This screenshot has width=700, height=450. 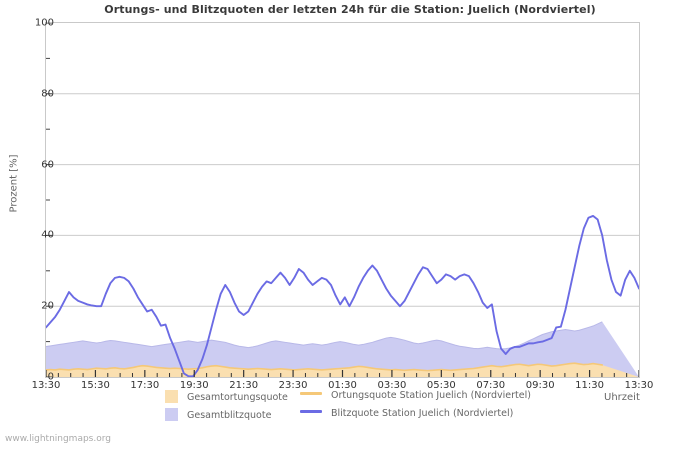 I want to click on x-tick-label: 19:30, so click(x=194, y=385).